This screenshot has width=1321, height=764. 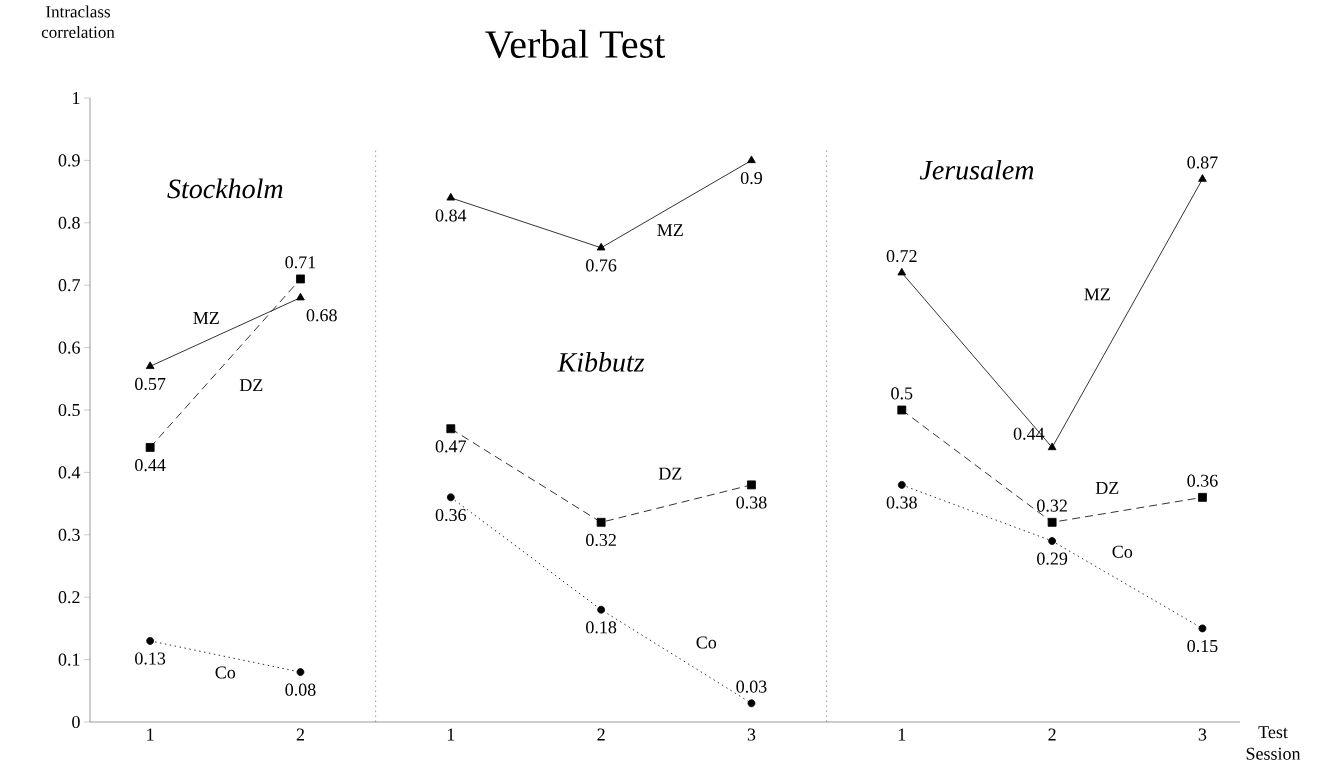 What do you see at coordinates (69, 410) in the screenshot?
I see `y-tick-label: 0.5` at bounding box center [69, 410].